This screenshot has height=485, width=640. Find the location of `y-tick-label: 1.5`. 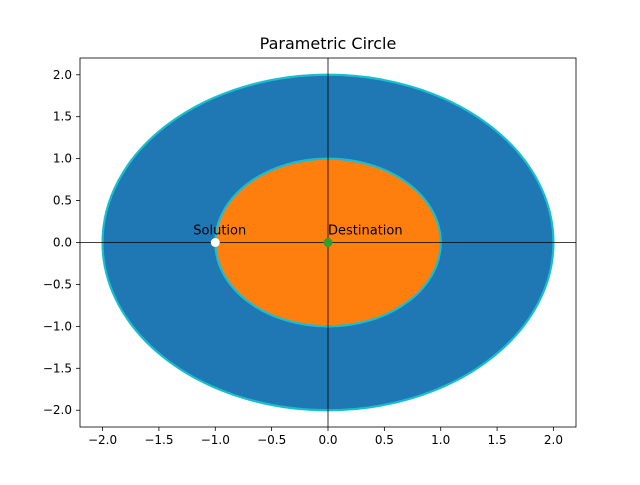

y-tick-label: 1.5 is located at coordinates (62, 117).